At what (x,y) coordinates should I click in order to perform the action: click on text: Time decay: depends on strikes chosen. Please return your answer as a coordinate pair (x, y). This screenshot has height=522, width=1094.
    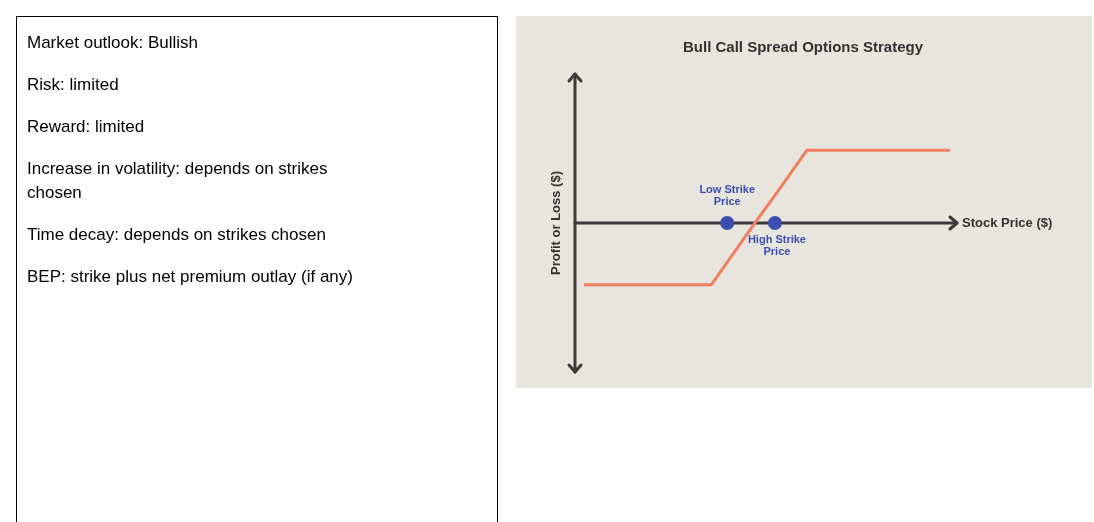
    Looking at the image, I should click on (177, 235).